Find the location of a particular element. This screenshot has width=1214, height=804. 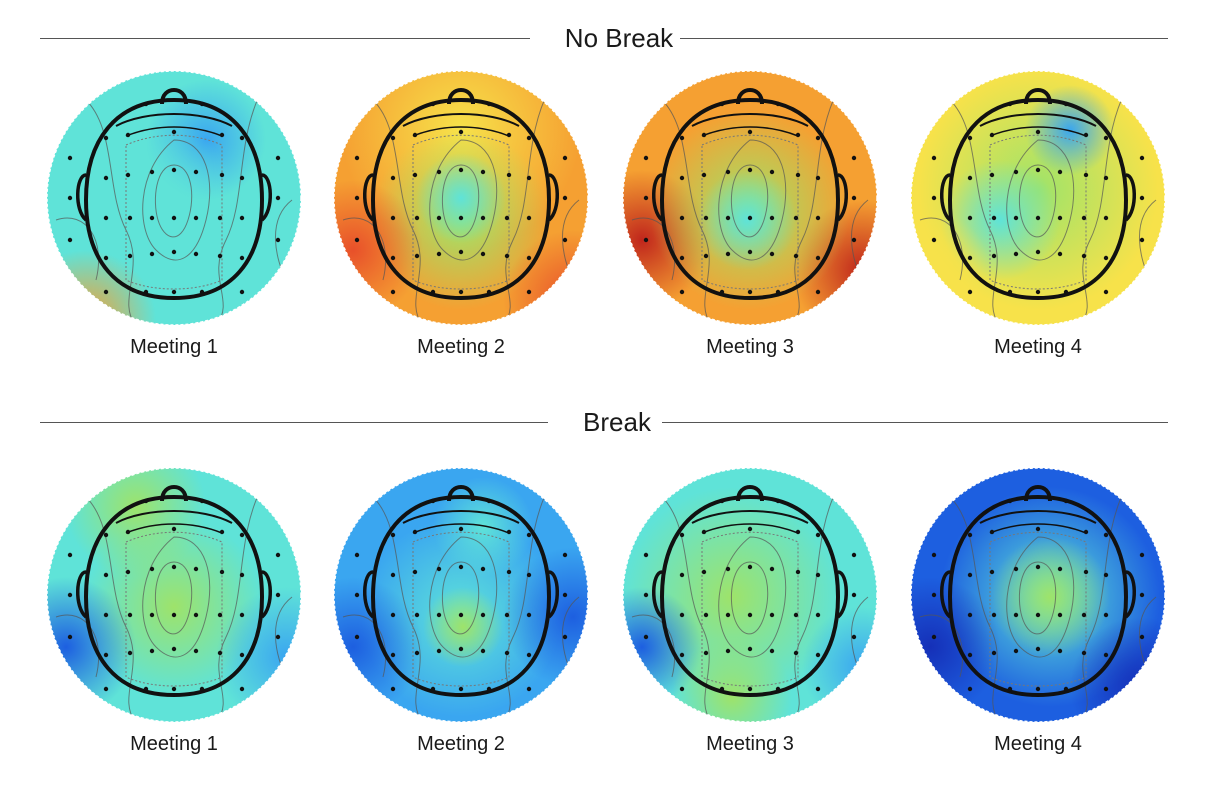

section-title: Break is located at coordinates (617, 422).